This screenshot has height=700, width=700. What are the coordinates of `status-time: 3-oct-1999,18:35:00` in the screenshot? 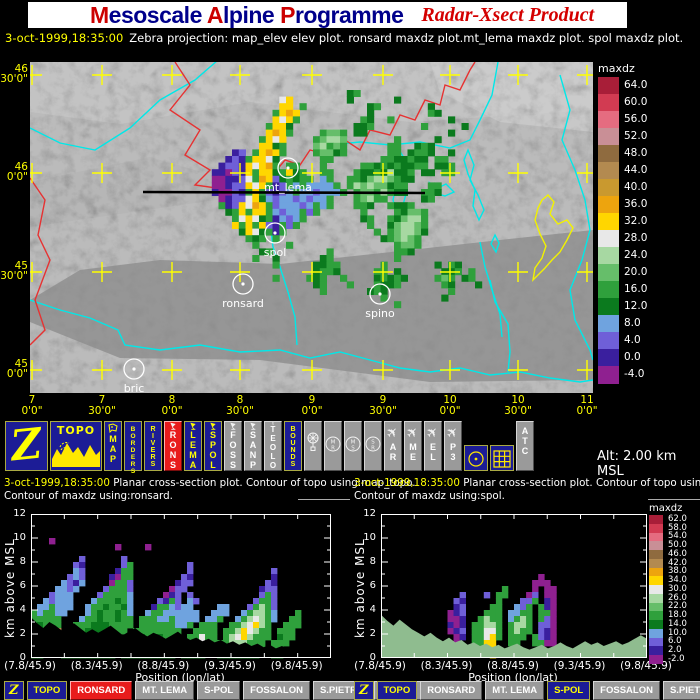 It's located at (64, 38).